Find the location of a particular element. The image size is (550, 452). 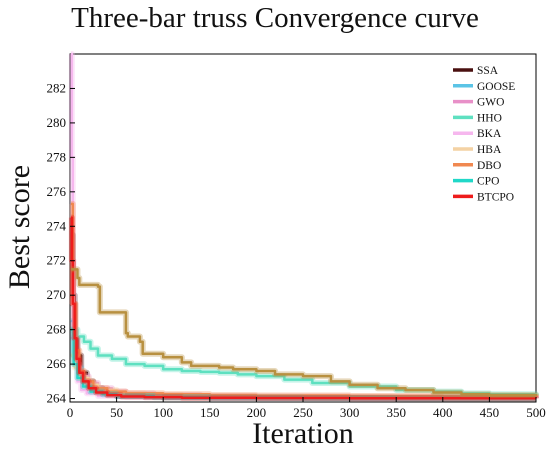

y-tick-label: 270 is located at coordinates (57, 294).